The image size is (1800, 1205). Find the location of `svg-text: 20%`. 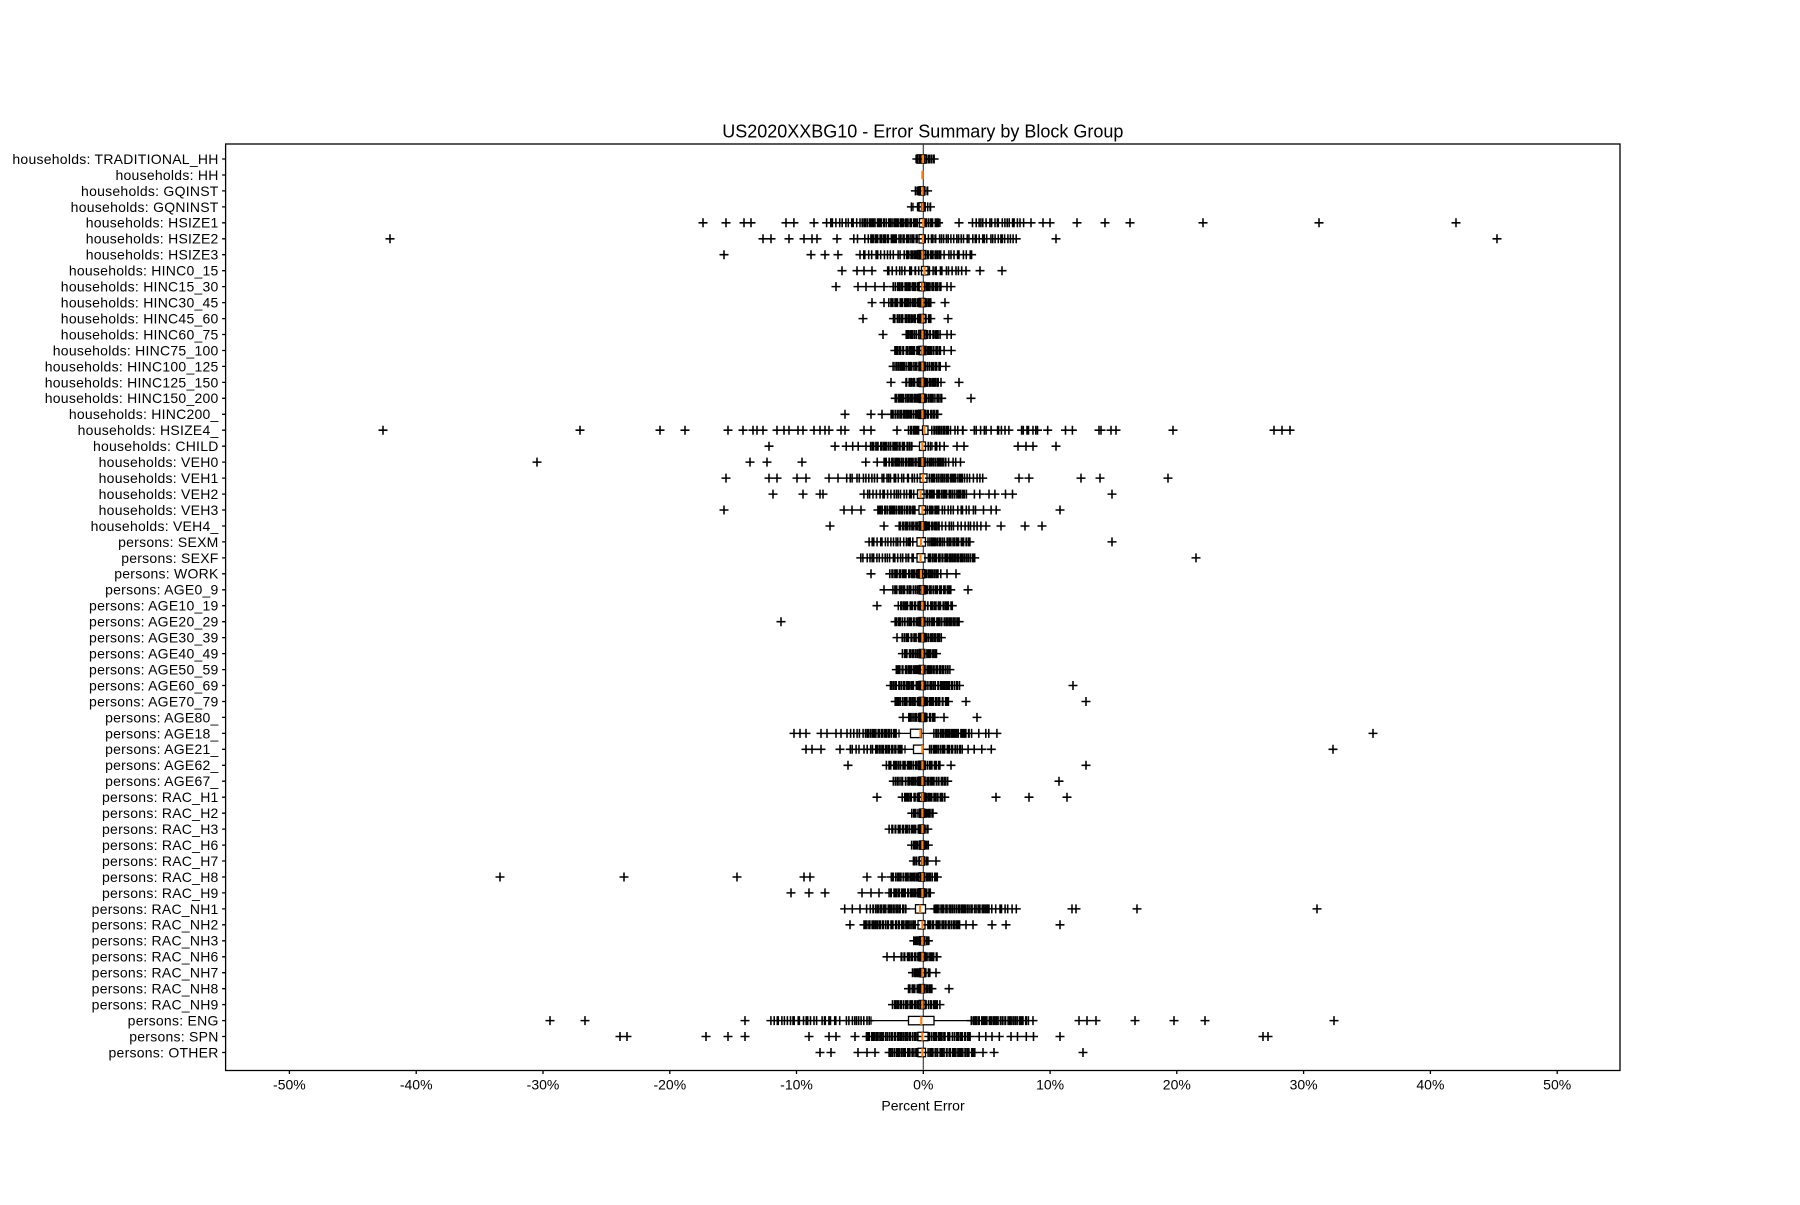

svg-text: 20% is located at coordinates (1177, 1085).